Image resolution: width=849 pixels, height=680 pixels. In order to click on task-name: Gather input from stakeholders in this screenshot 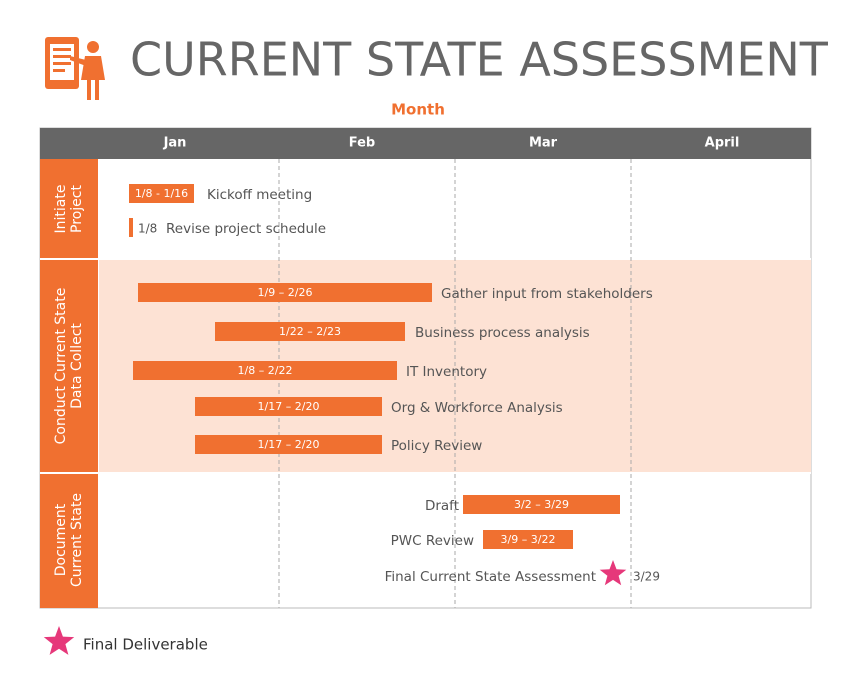, I will do `click(547, 294)`.